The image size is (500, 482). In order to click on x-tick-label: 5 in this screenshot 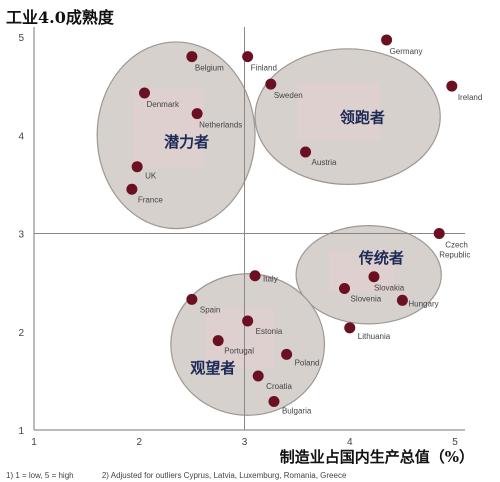, I will do `click(455, 442)`.